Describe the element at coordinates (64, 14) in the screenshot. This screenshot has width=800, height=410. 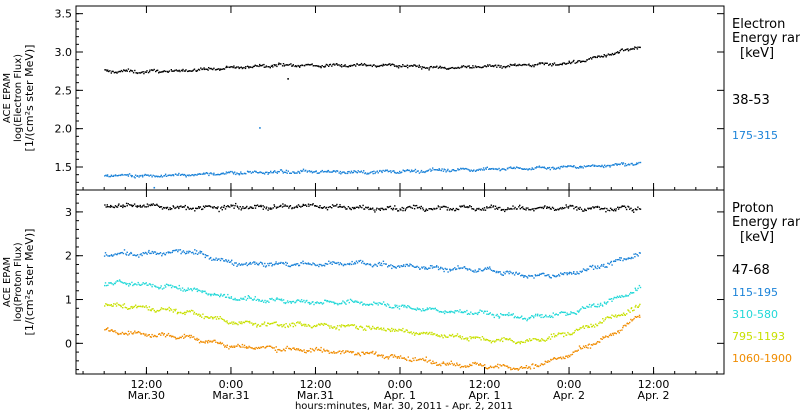
I see `y-tick-label-electron: 3.5` at that location.